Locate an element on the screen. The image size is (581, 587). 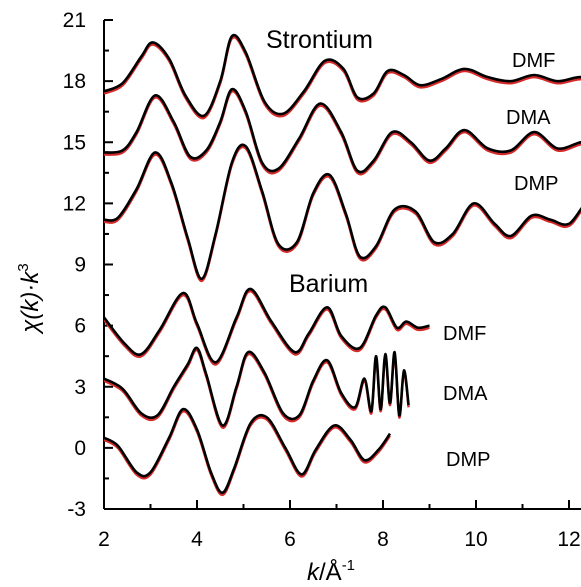
series-line-barium-dmp is located at coordinates (248, 450).